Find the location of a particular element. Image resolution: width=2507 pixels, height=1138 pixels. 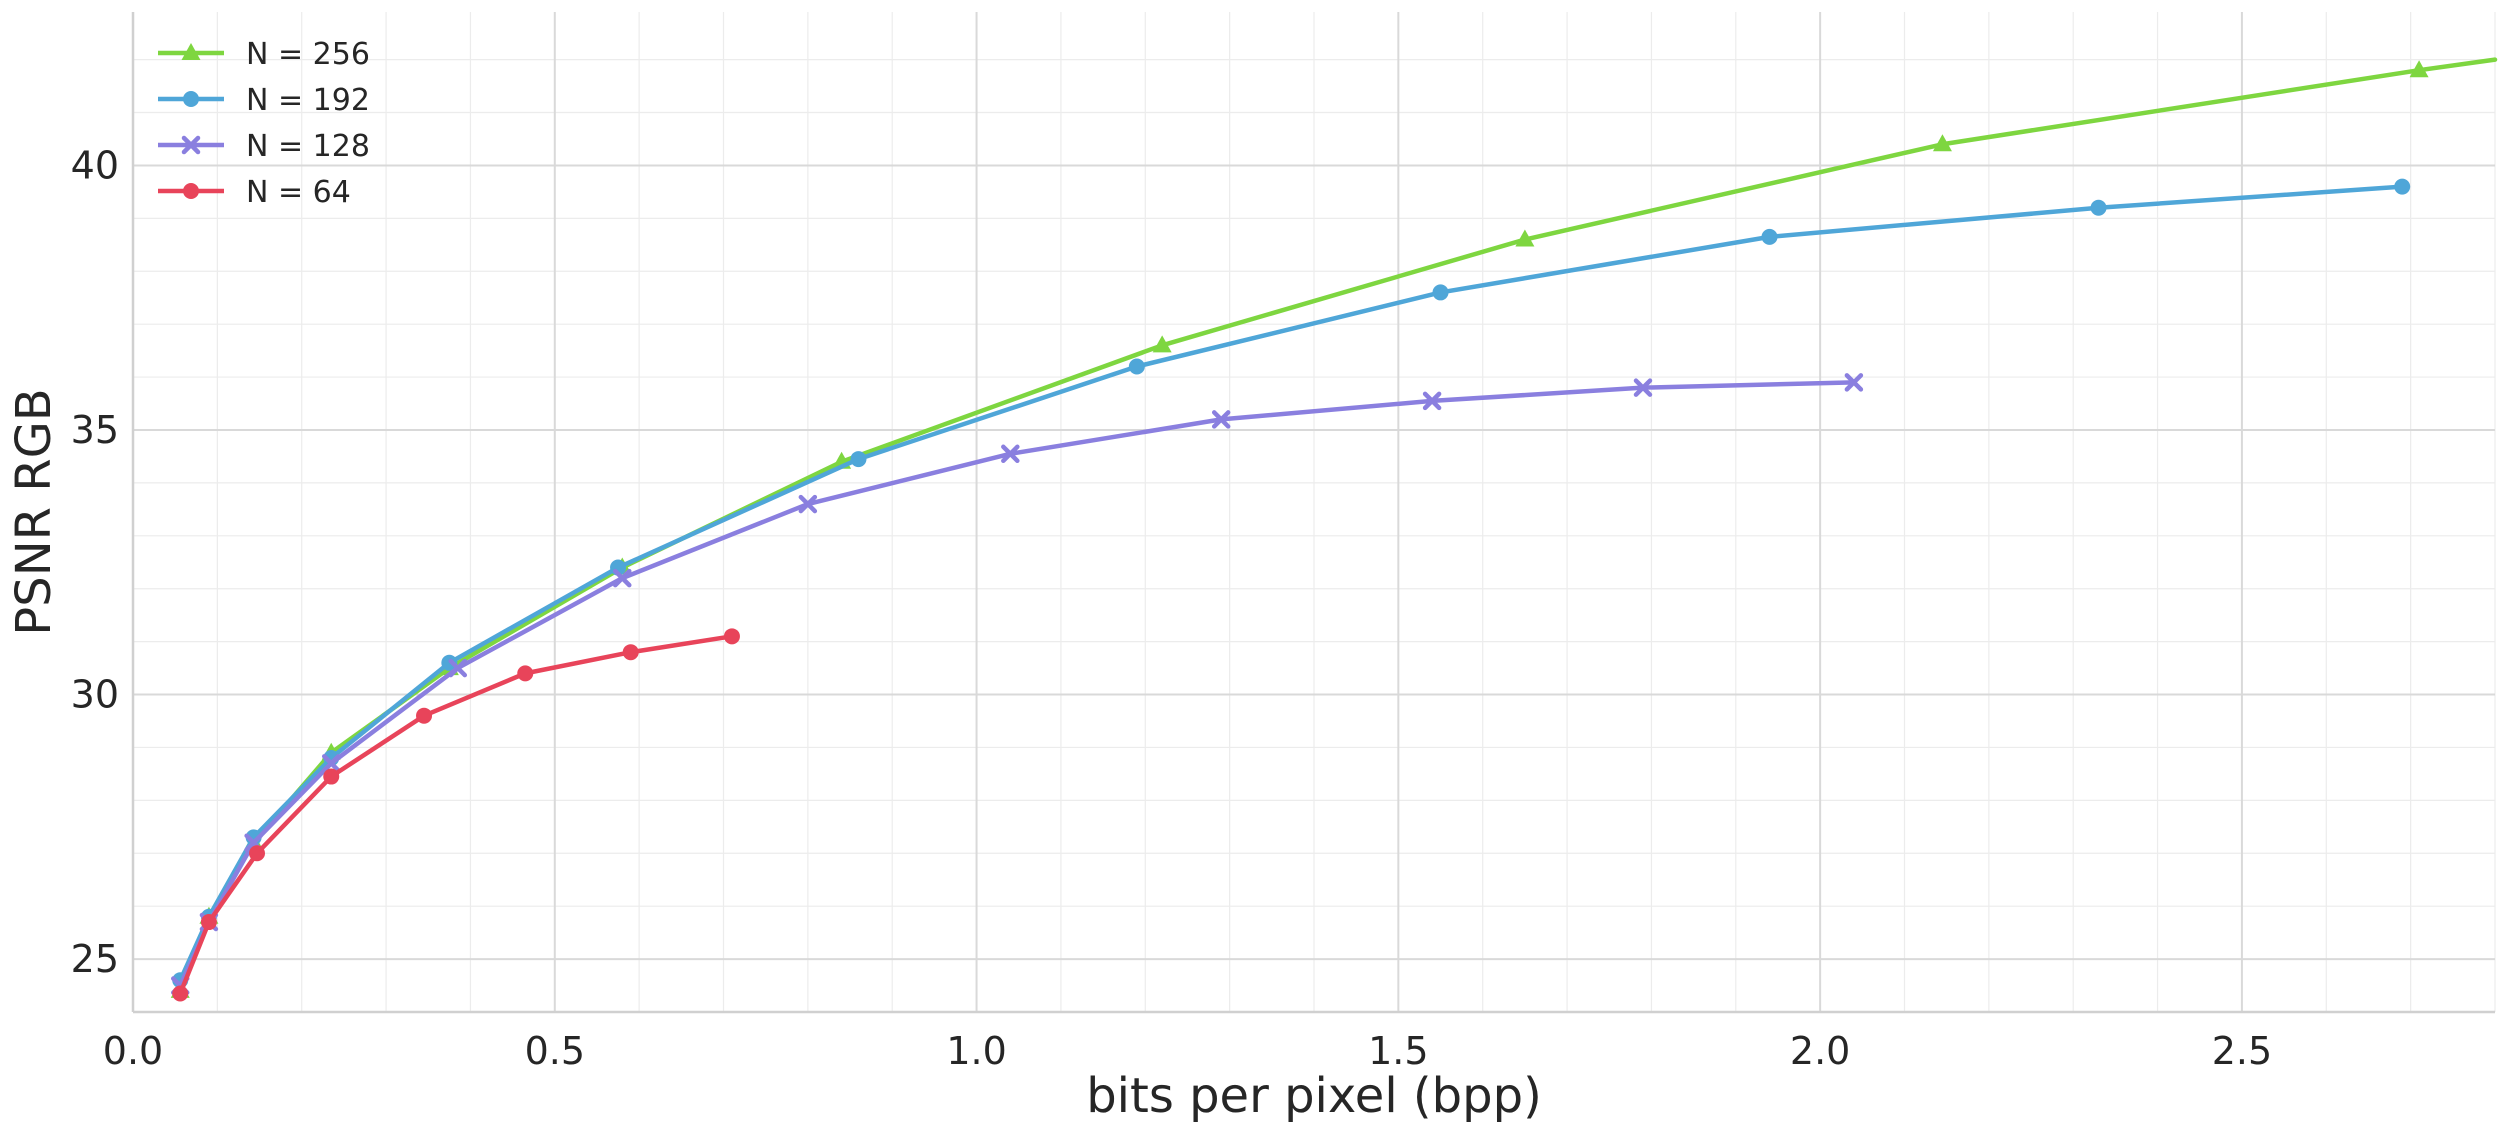

x-tick-label: 2.5 is located at coordinates (2242, 1051).